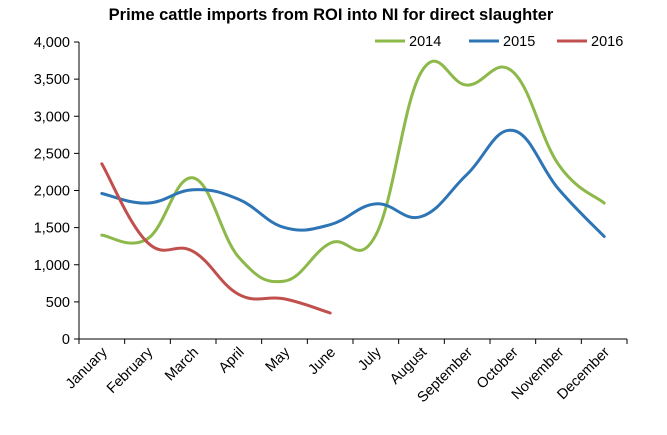 Image resolution: width=667 pixels, height=435 pixels. Describe the element at coordinates (425, 42) in the screenshot. I see `legend-label-2014: 2014` at that location.